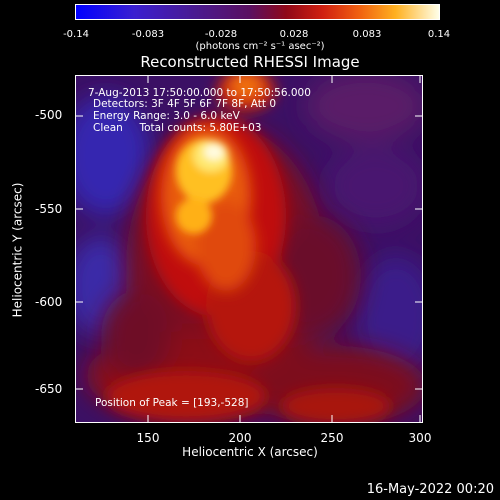  I want to click on x-axis-label: Heliocentric X (arcsec), so click(250, 452).